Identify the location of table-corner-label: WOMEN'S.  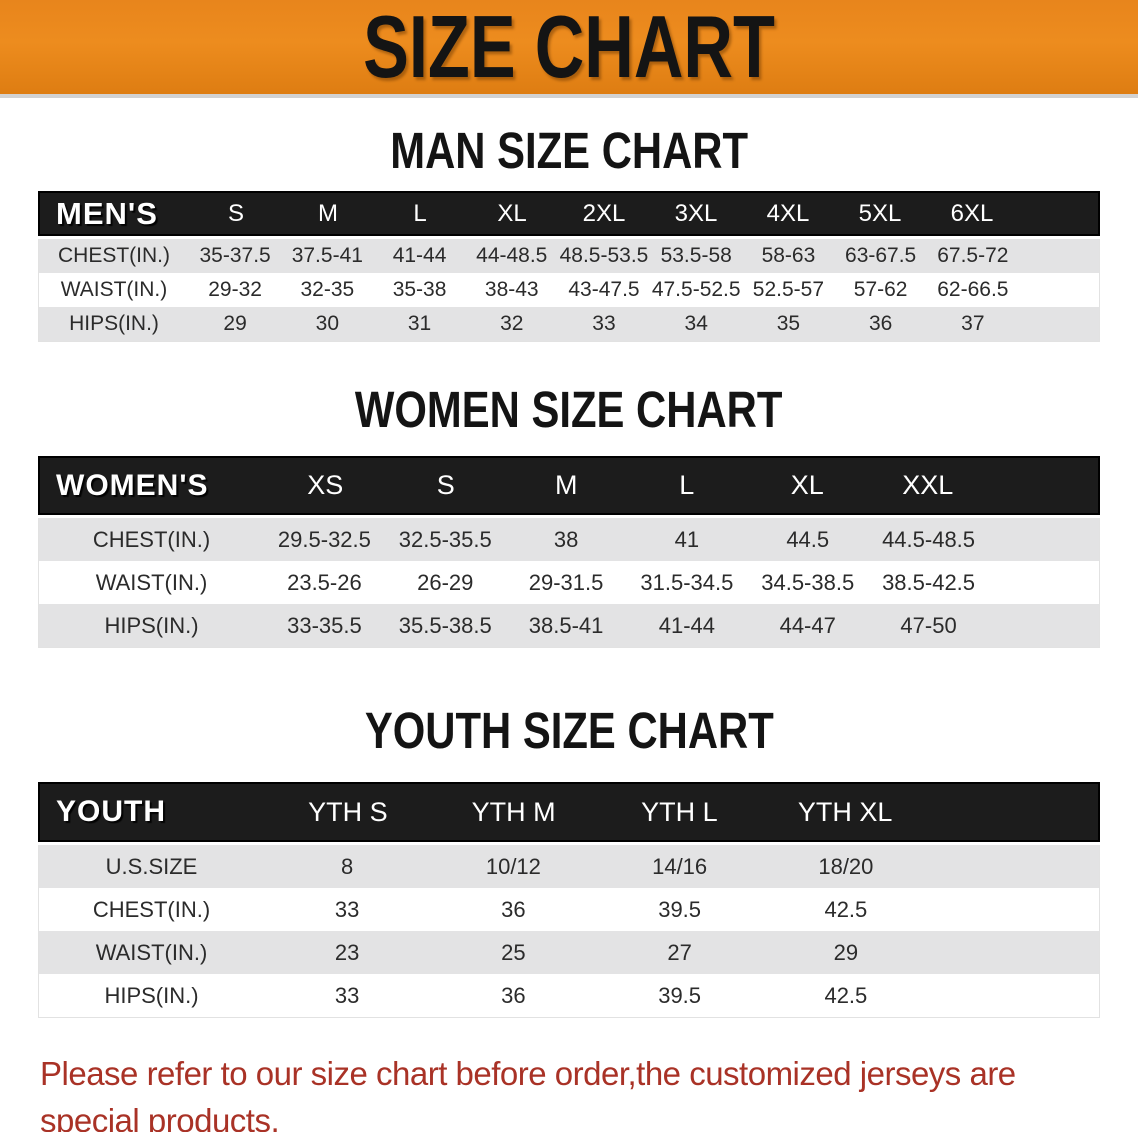
(132, 485).